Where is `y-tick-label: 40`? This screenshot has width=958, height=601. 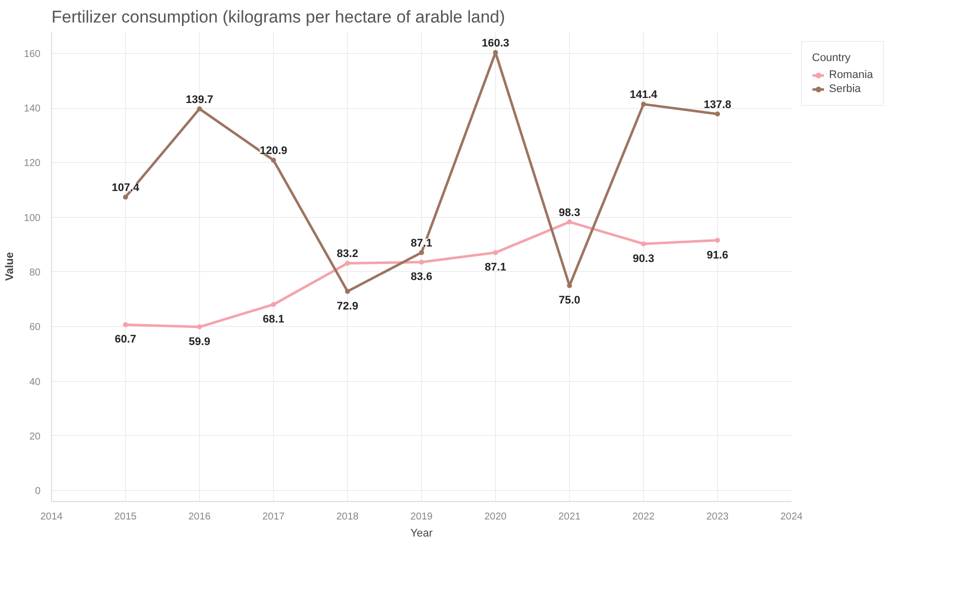
y-tick-label: 40 is located at coordinates (35, 382).